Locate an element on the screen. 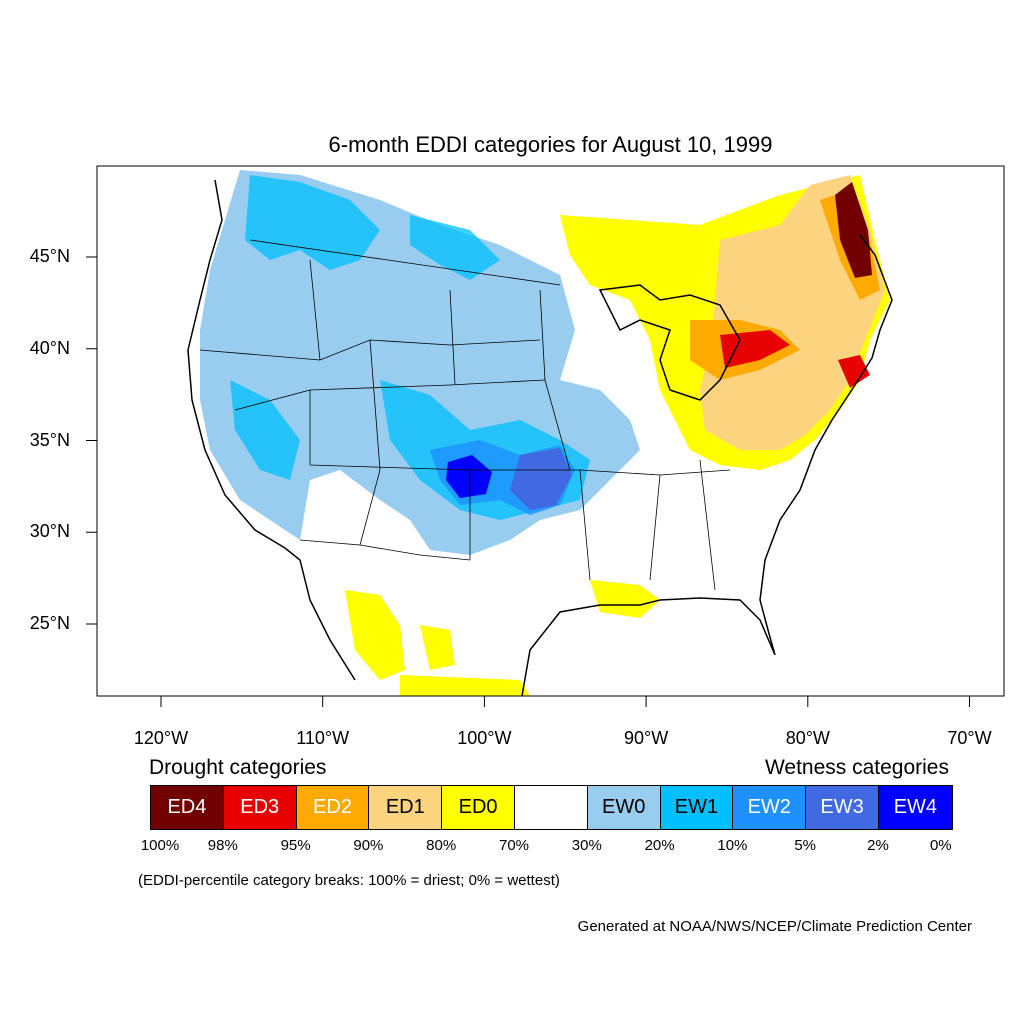  northeast-drought-ed2 is located at coordinates (785, 285).